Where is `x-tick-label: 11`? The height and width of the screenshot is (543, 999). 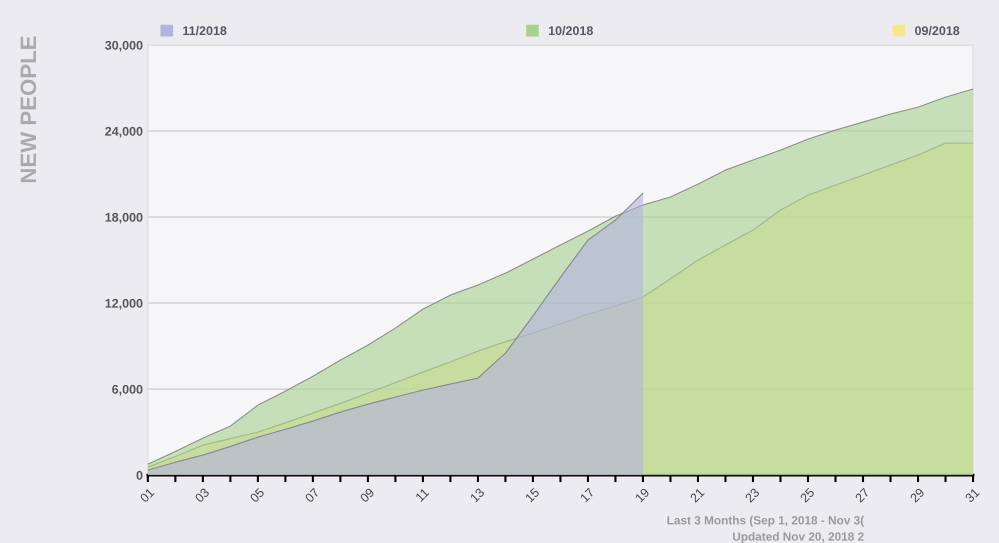
x-tick-label: 11 is located at coordinates (422, 495).